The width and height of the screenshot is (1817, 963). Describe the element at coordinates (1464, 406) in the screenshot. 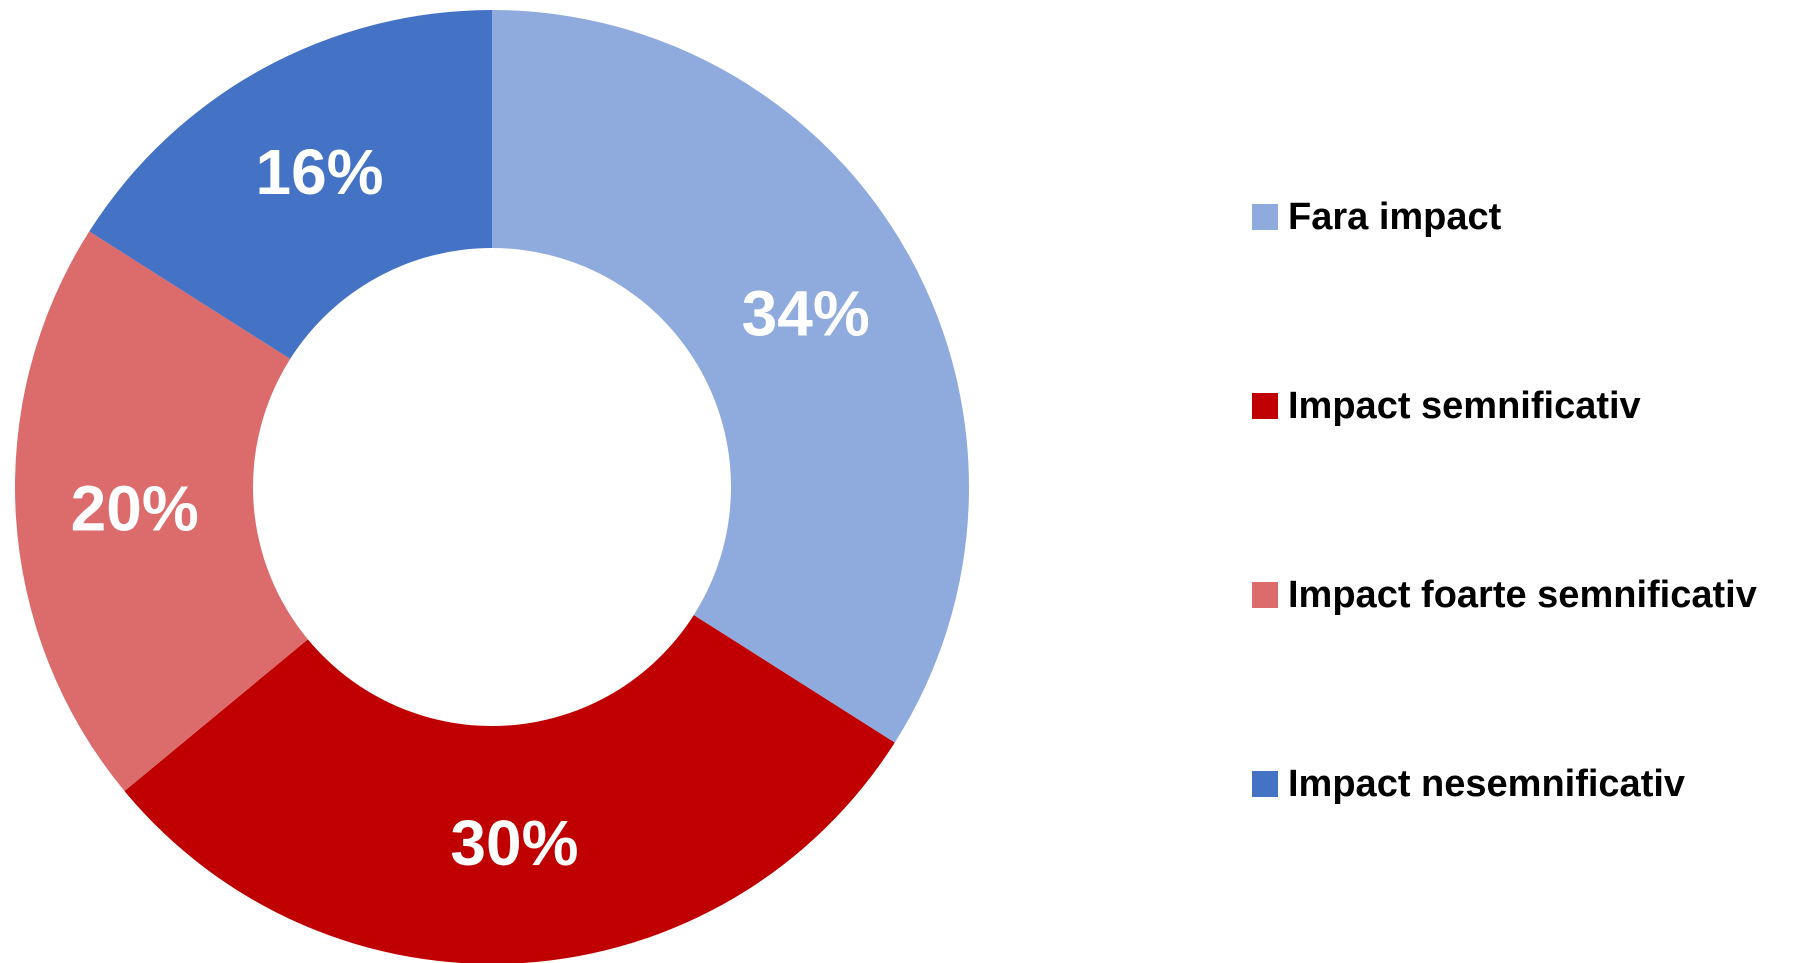

I see `legend-label: Impact semnificativ` at that location.